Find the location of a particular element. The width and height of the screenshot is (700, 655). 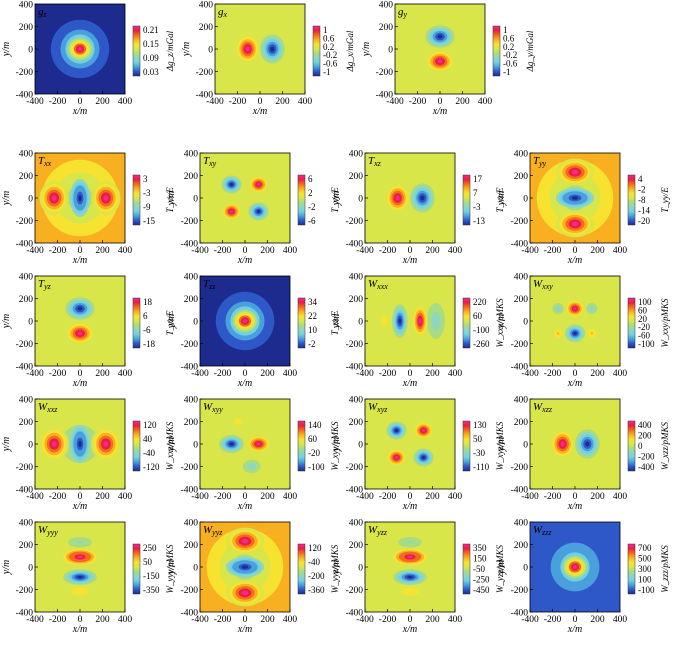

colorbar-tick-label: -0.2 is located at coordinates (510, 55).